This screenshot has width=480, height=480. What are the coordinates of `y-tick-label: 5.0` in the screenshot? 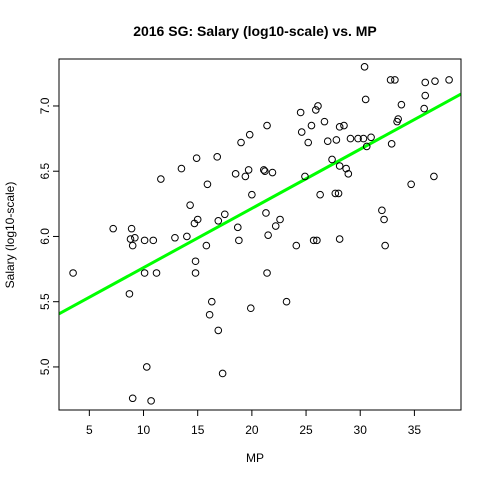 It's located at (45, 366).